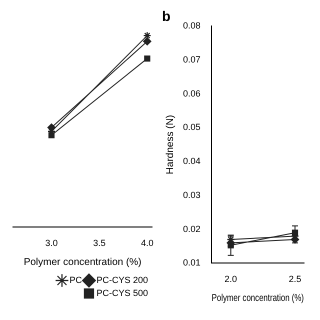 This screenshot has width=320, height=320. Describe the element at coordinates (191, 59) in the screenshot. I see `y-tick-label: 0.07` at that location.